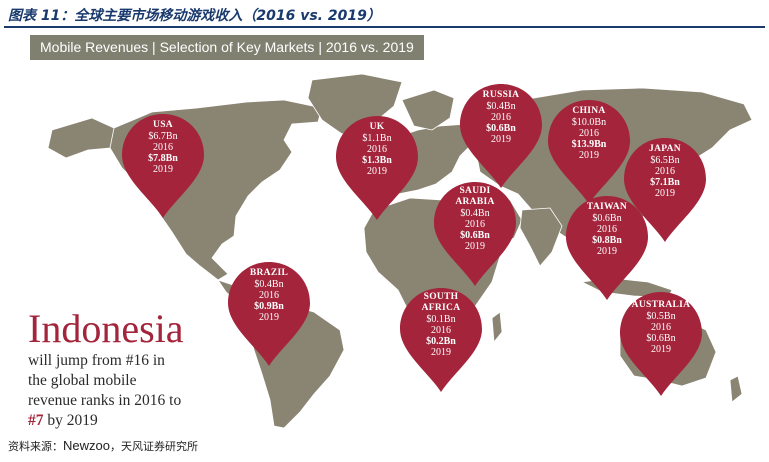 The width and height of the screenshot is (769, 462). Describe the element at coordinates (269, 306) in the screenshot. I see `value-2019: $0.9Bn` at that location.